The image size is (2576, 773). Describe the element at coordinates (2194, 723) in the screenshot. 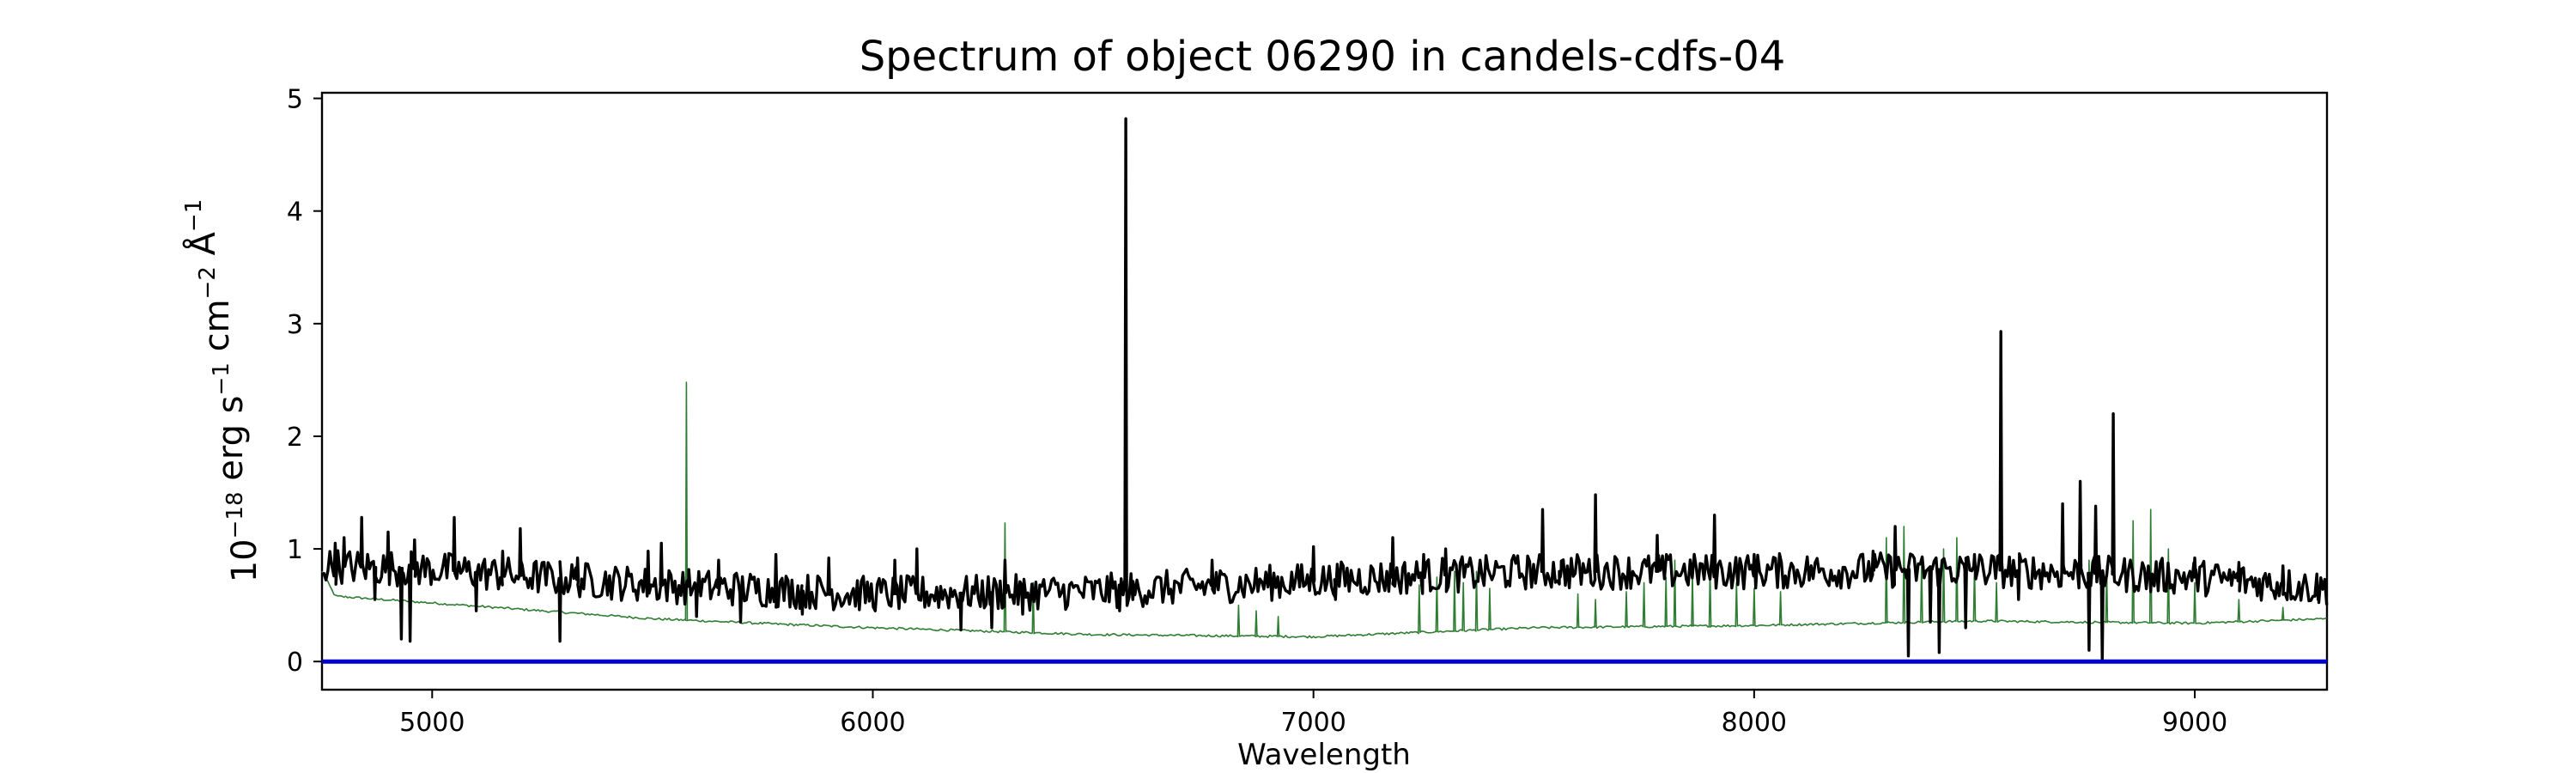

I see `x-tick-label: 9000` at that location.